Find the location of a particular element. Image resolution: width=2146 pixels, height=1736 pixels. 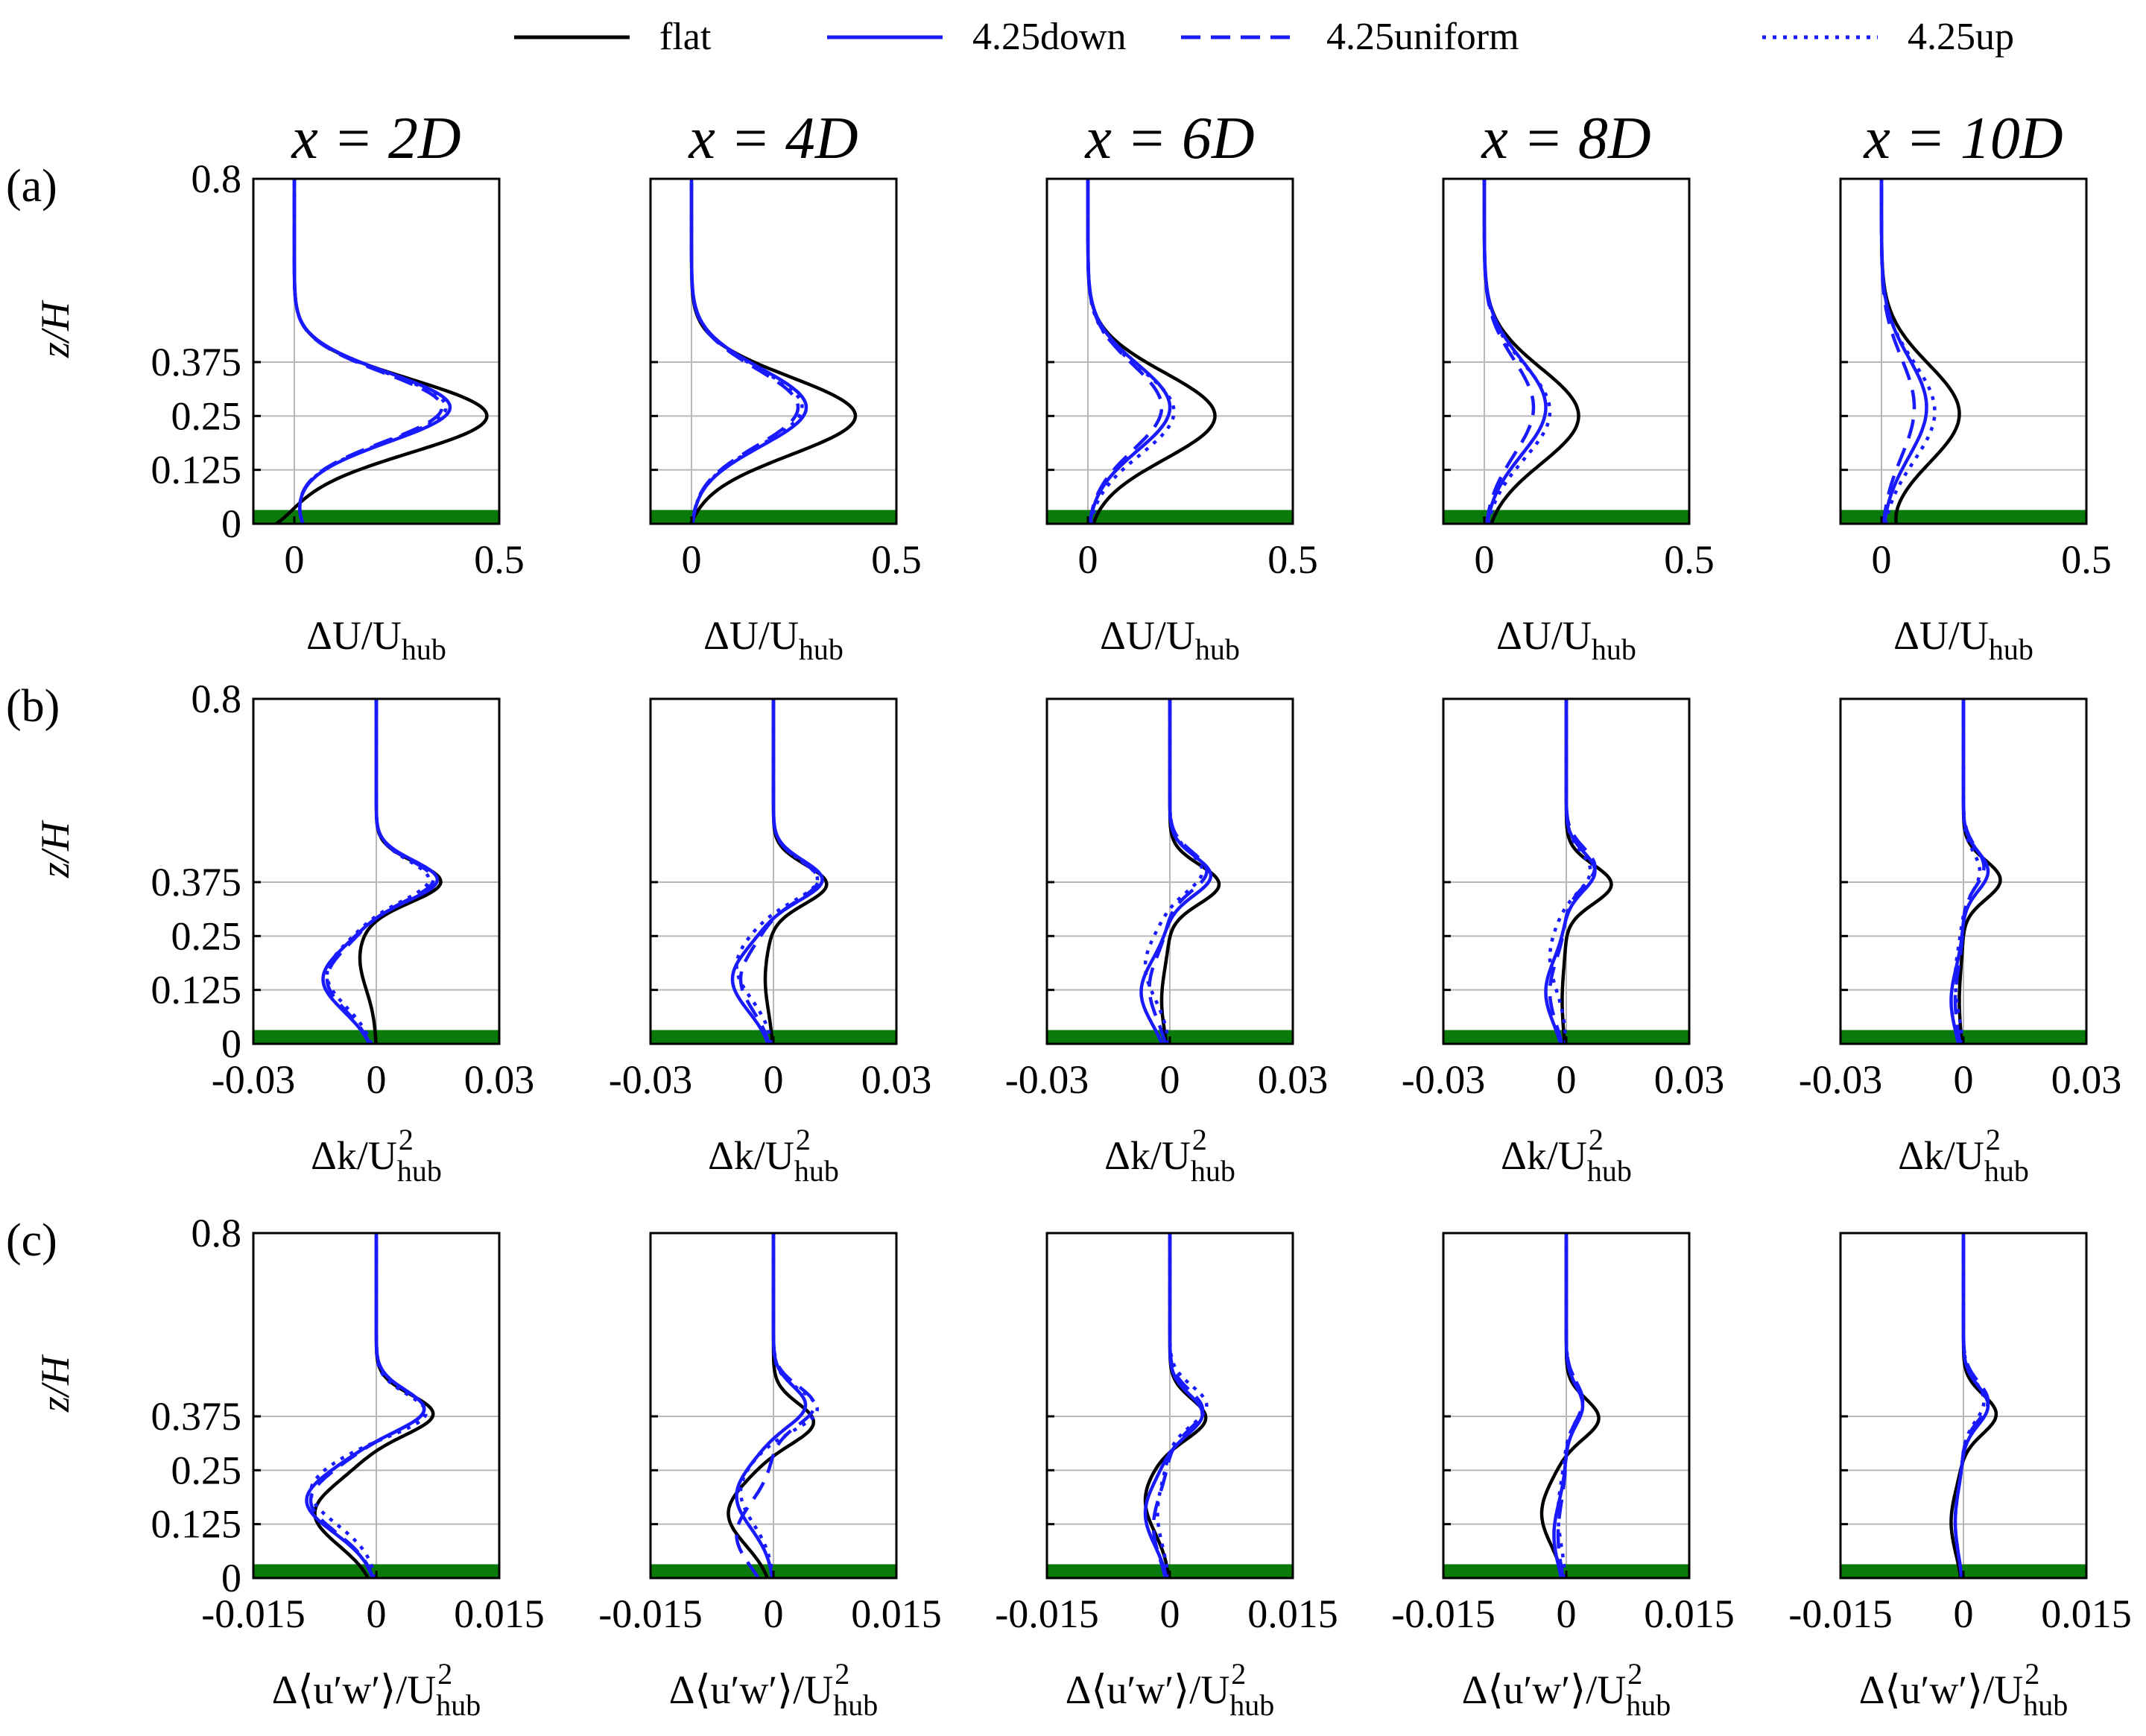

legend-label: 4.25uniform is located at coordinates (1422, 37).